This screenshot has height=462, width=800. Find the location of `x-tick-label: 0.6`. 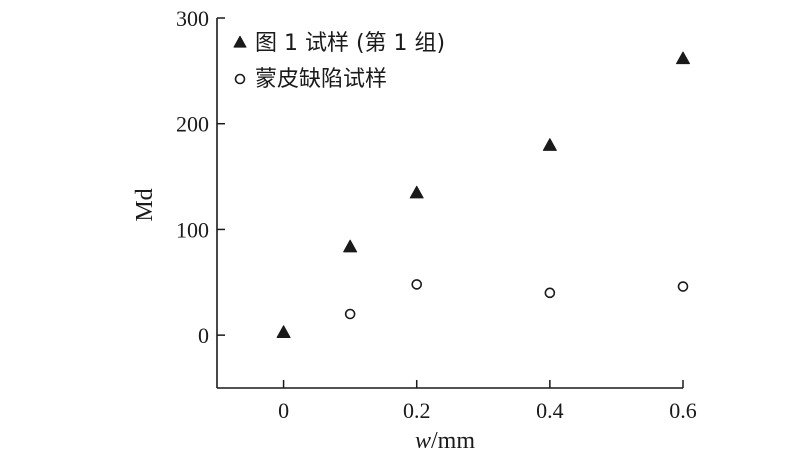

x-tick-label: 0.6 is located at coordinates (683, 410).